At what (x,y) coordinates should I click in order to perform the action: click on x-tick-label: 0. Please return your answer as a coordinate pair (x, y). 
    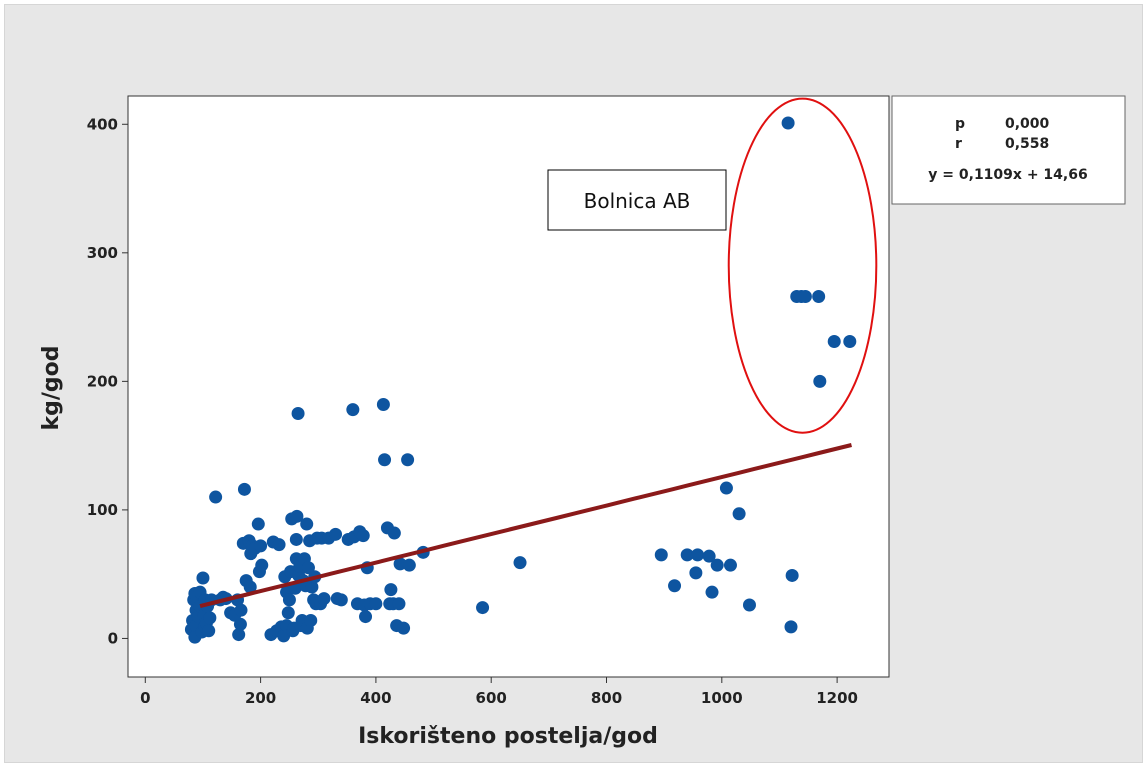
    Looking at the image, I should click on (145, 698).